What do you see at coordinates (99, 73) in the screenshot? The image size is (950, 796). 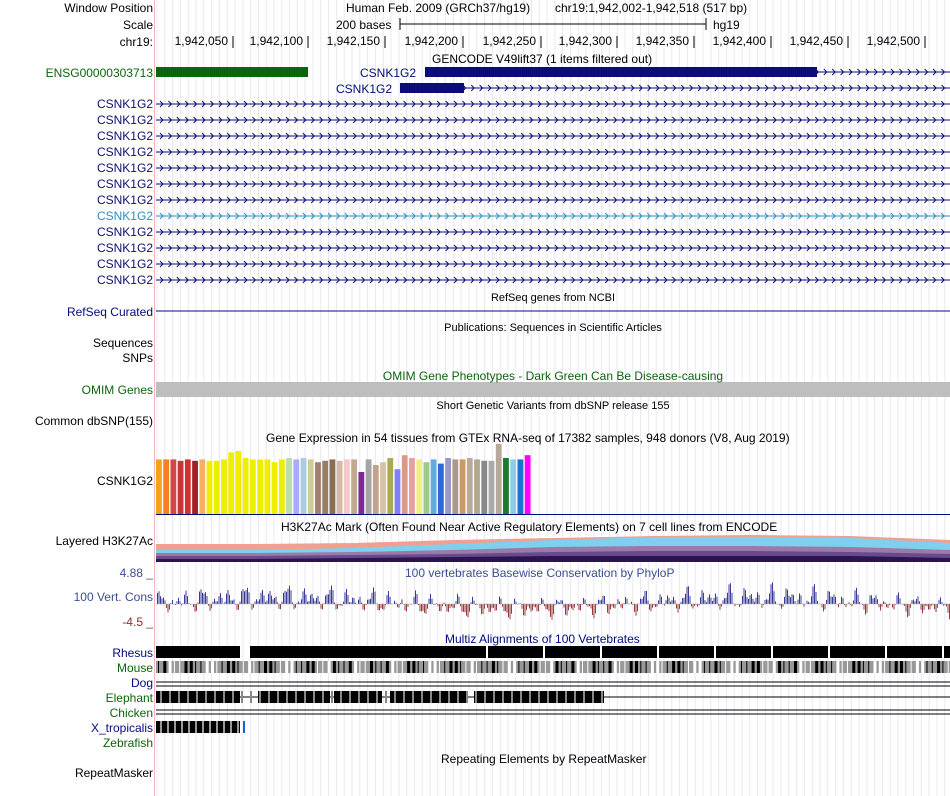 I see `ensg-label: ENSG00000303713` at bounding box center [99, 73].